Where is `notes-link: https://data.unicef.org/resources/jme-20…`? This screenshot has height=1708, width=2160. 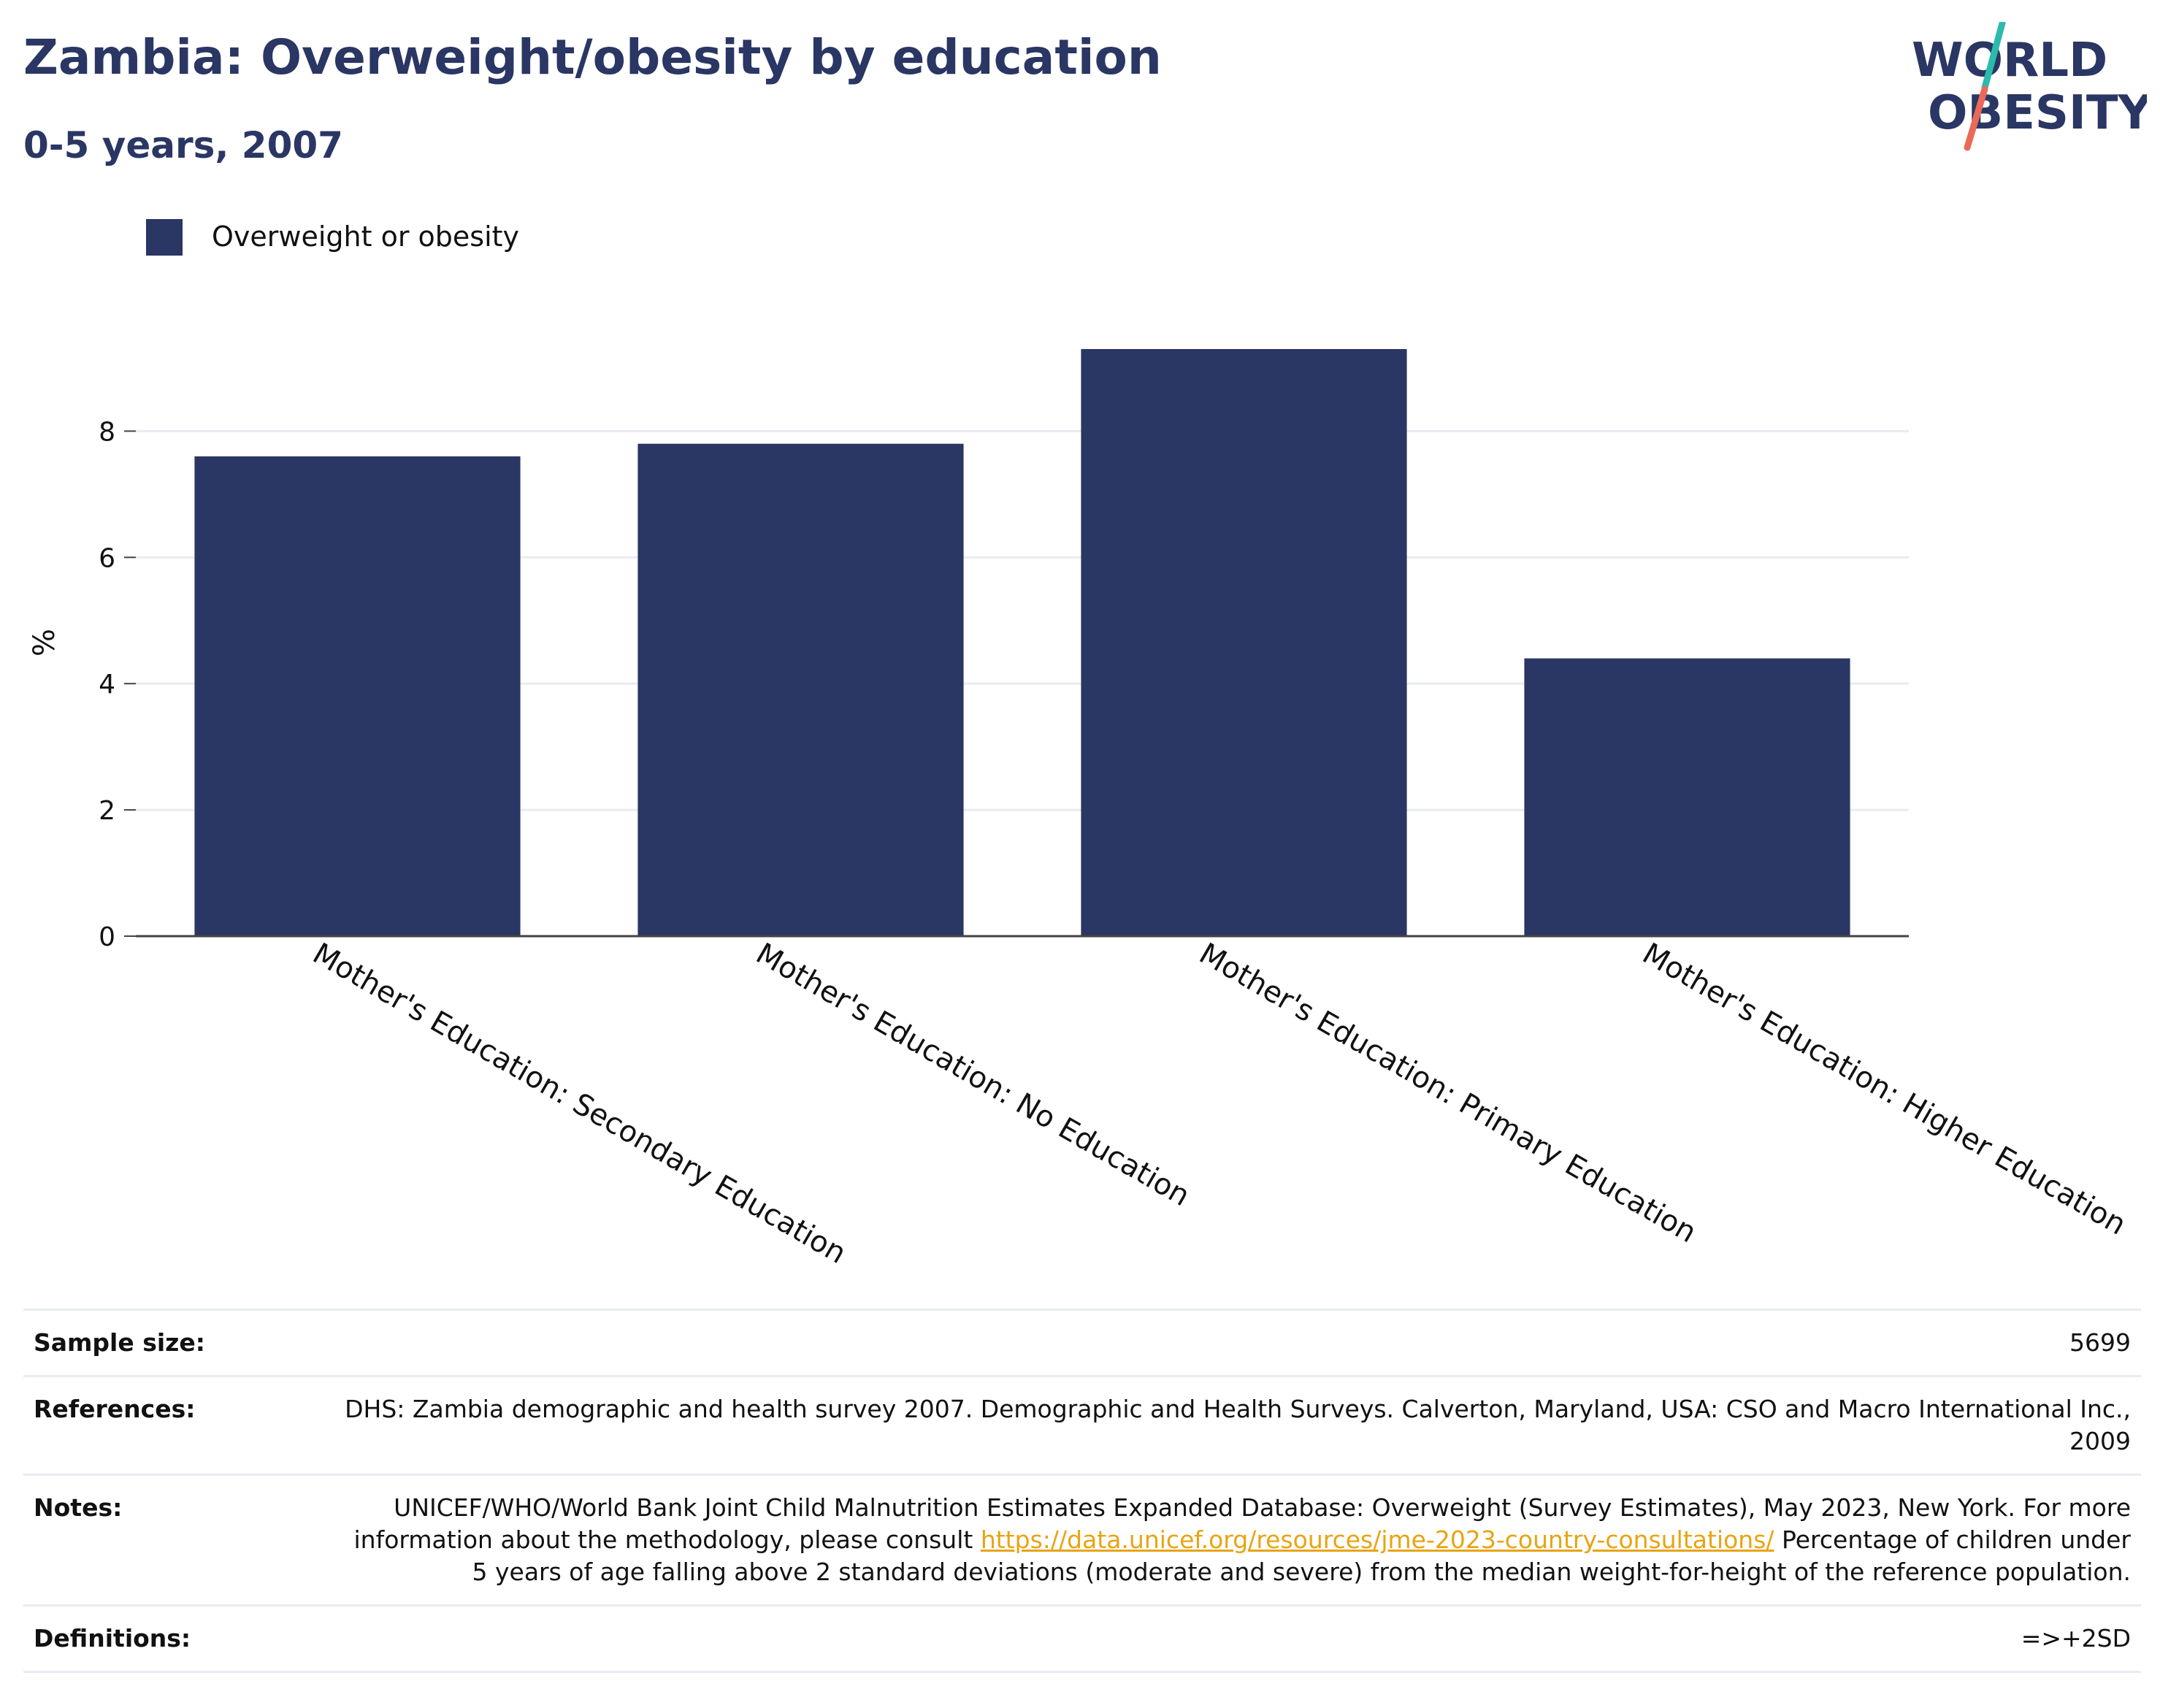
notes-link: https://data.unicef.org/resources/jme-20… is located at coordinates (1377, 1539).